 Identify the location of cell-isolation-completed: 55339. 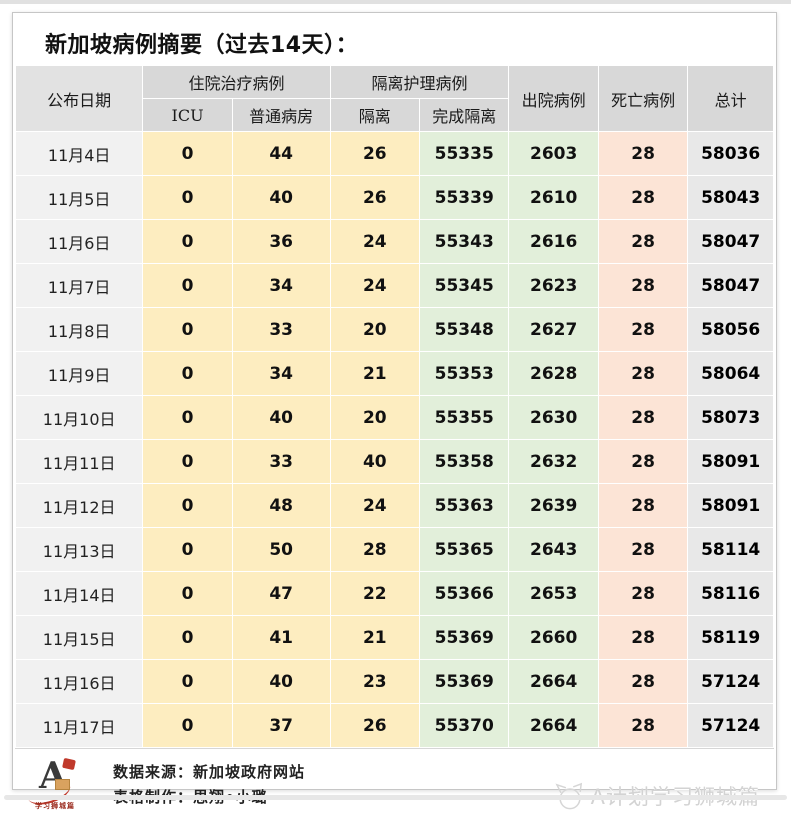
(464, 197).